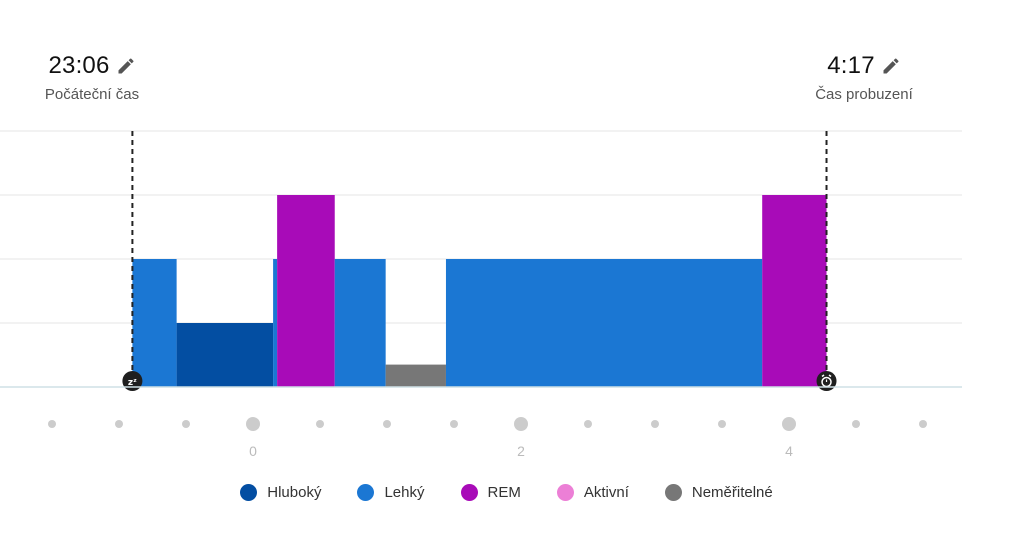 This screenshot has width=1013, height=558. What do you see at coordinates (789, 451) in the screenshot?
I see `x-tick-label: 4` at bounding box center [789, 451].